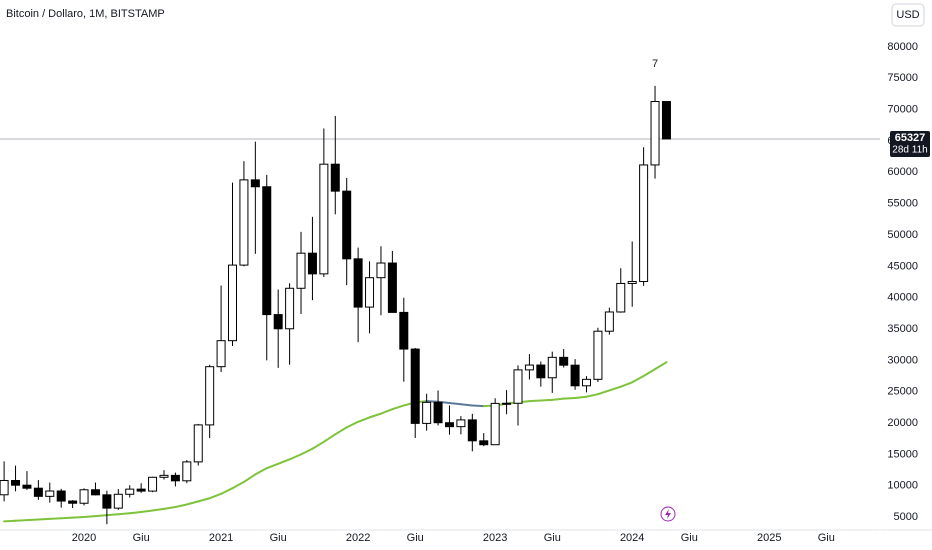  Describe the element at coordinates (906, 517) in the screenshot. I see `y-tick-label: 5000` at that location.